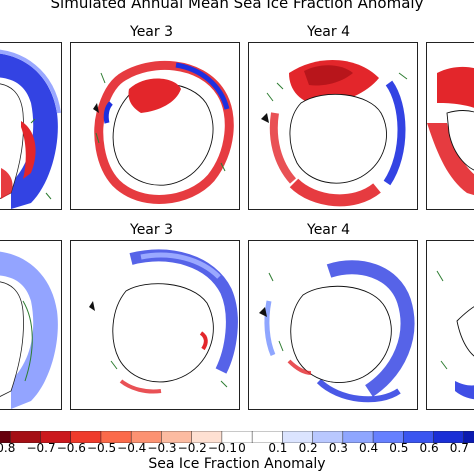  I want to click on colorbar-tick-label: −0.5, so click(101, 448).